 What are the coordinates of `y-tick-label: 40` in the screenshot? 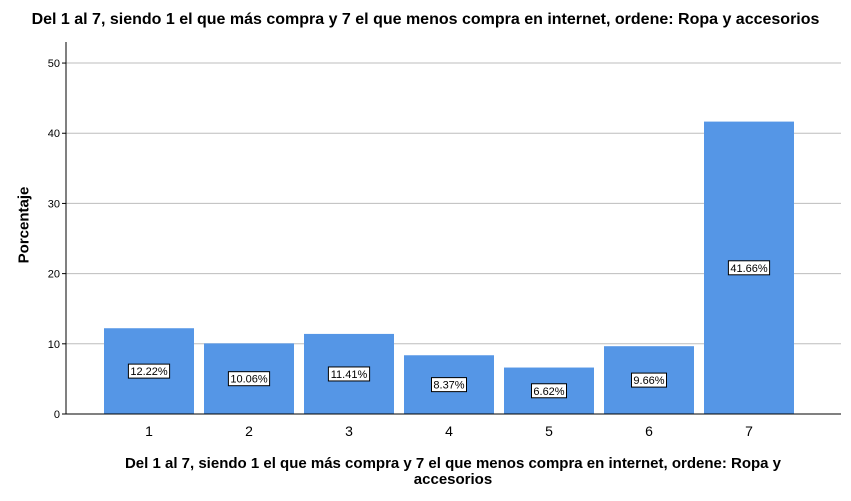 It's located at (54, 134).